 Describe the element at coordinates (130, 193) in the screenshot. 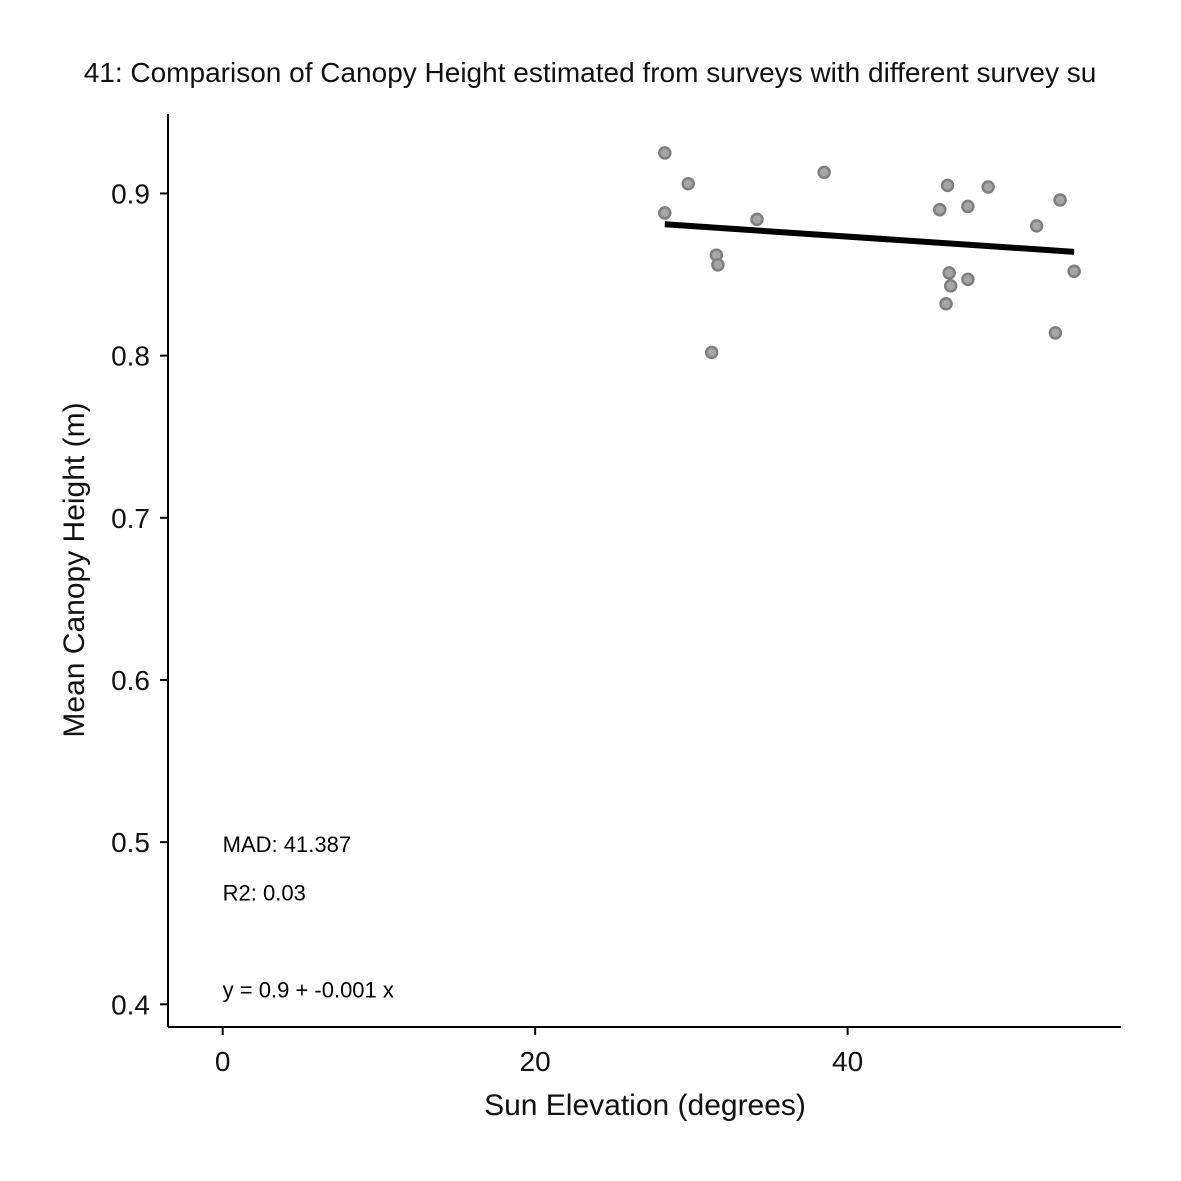

I see `y-tick-label: 0.9` at that location.